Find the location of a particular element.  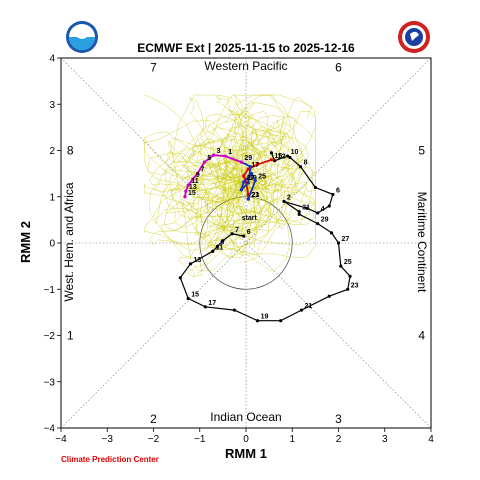

mean_week3-day-label: 9 is located at coordinates (198, 175).